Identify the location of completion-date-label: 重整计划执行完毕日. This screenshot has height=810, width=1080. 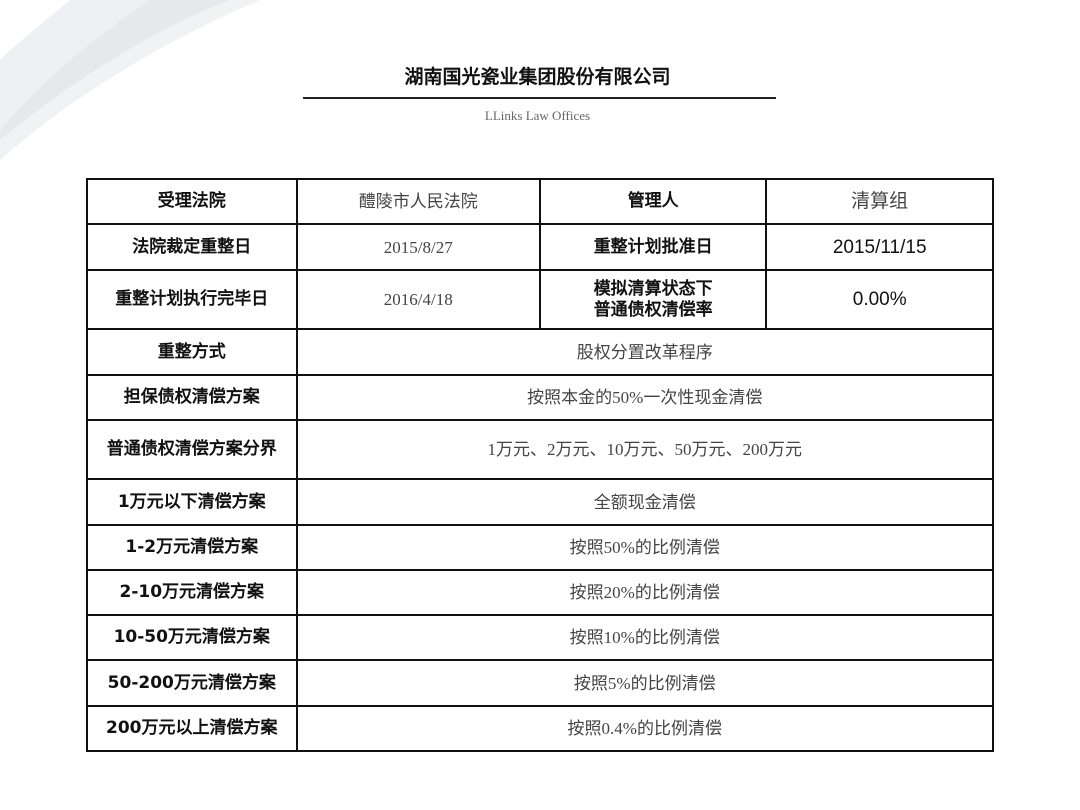
(192, 299).